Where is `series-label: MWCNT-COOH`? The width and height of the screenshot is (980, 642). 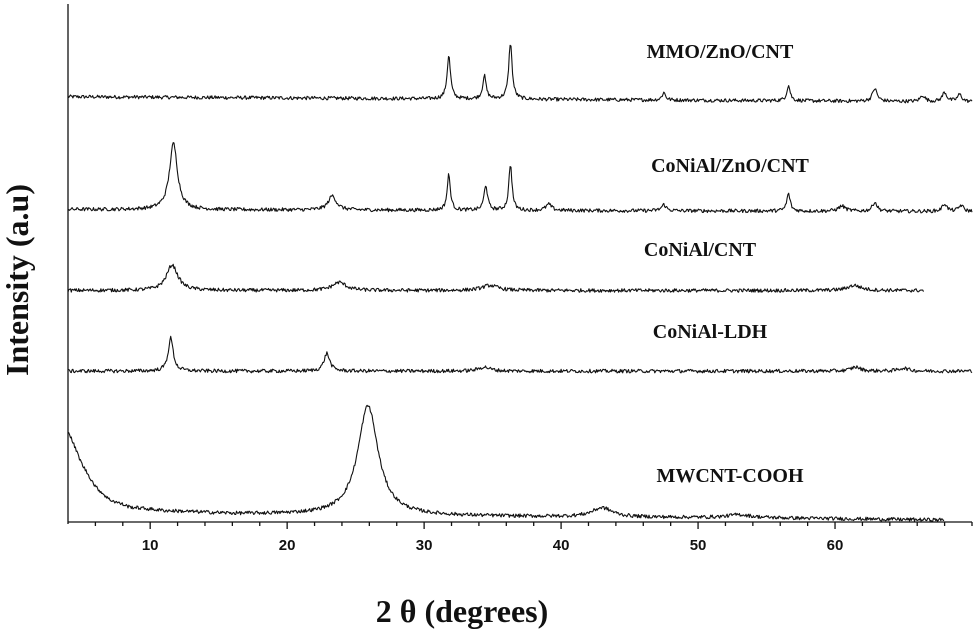 series-label: MWCNT-COOH is located at coordinates (729, 476).